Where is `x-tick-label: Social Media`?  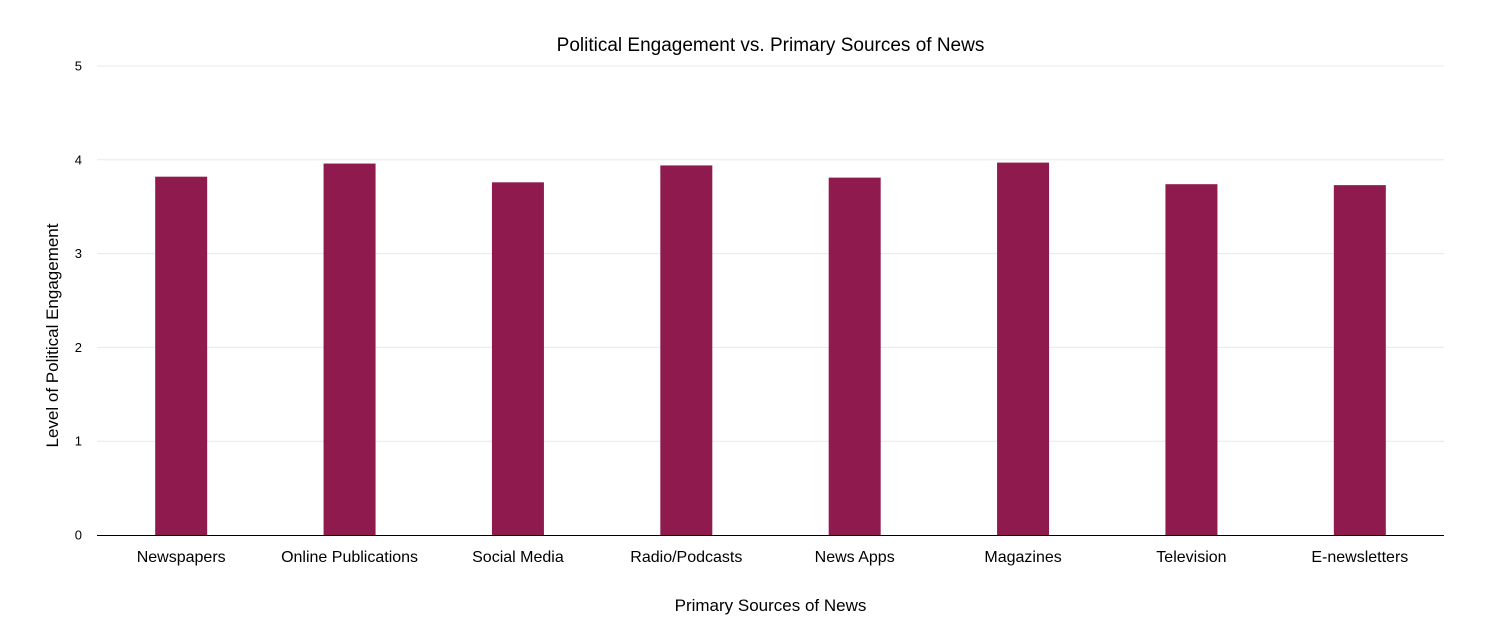 x-tick-label: Social Media is located at coordinates (518, 557).